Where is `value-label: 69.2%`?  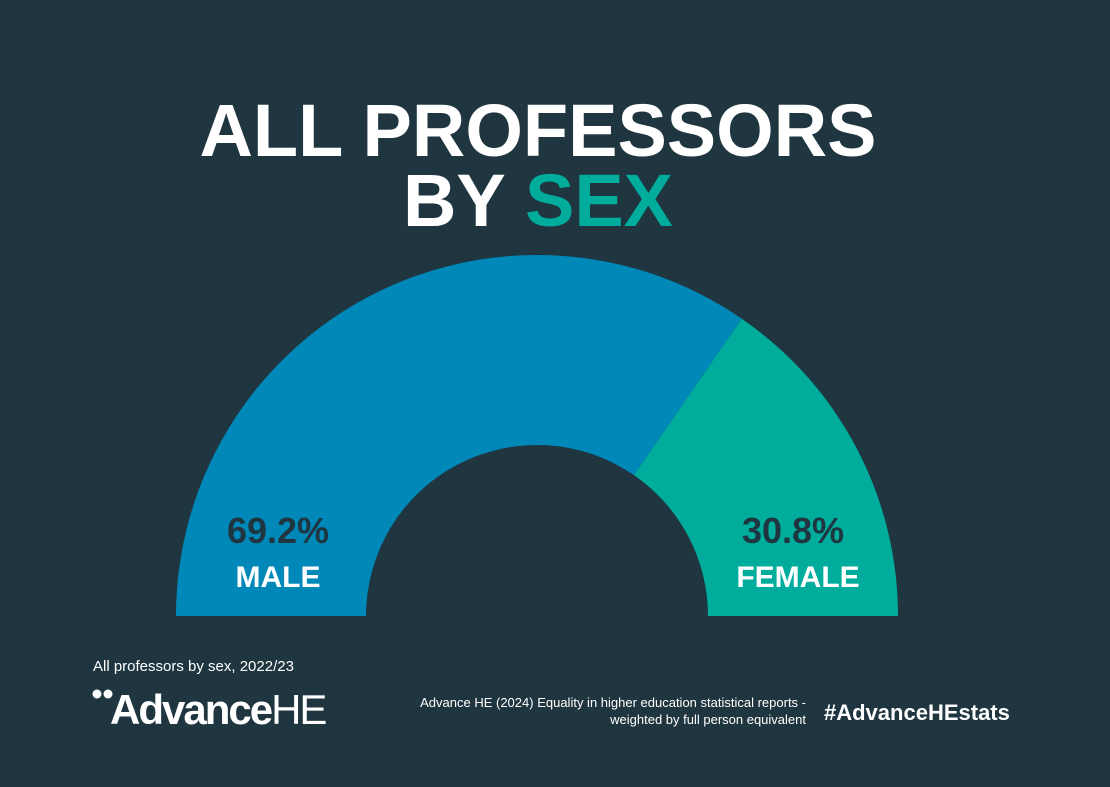
value-label: 69.2% is located at coordinates (278, 530).